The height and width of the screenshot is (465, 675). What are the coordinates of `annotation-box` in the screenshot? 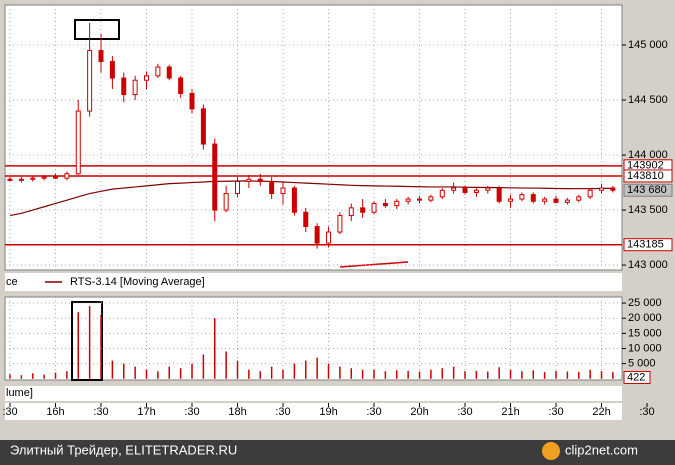 It's located at (97, 29).